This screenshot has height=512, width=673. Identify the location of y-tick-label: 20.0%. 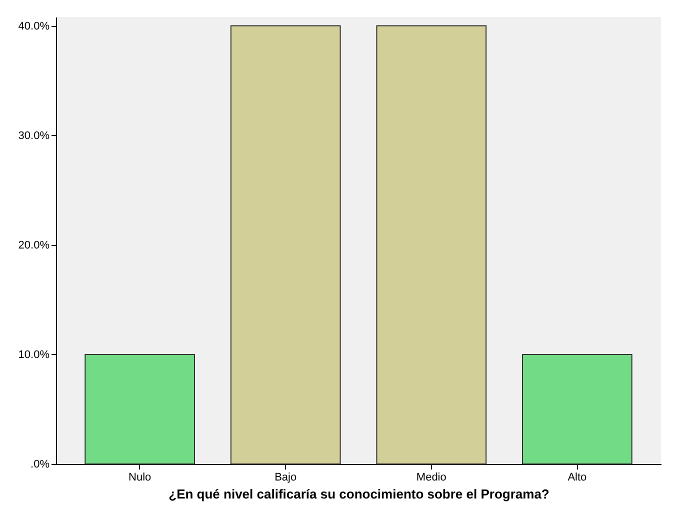
(34, 245).